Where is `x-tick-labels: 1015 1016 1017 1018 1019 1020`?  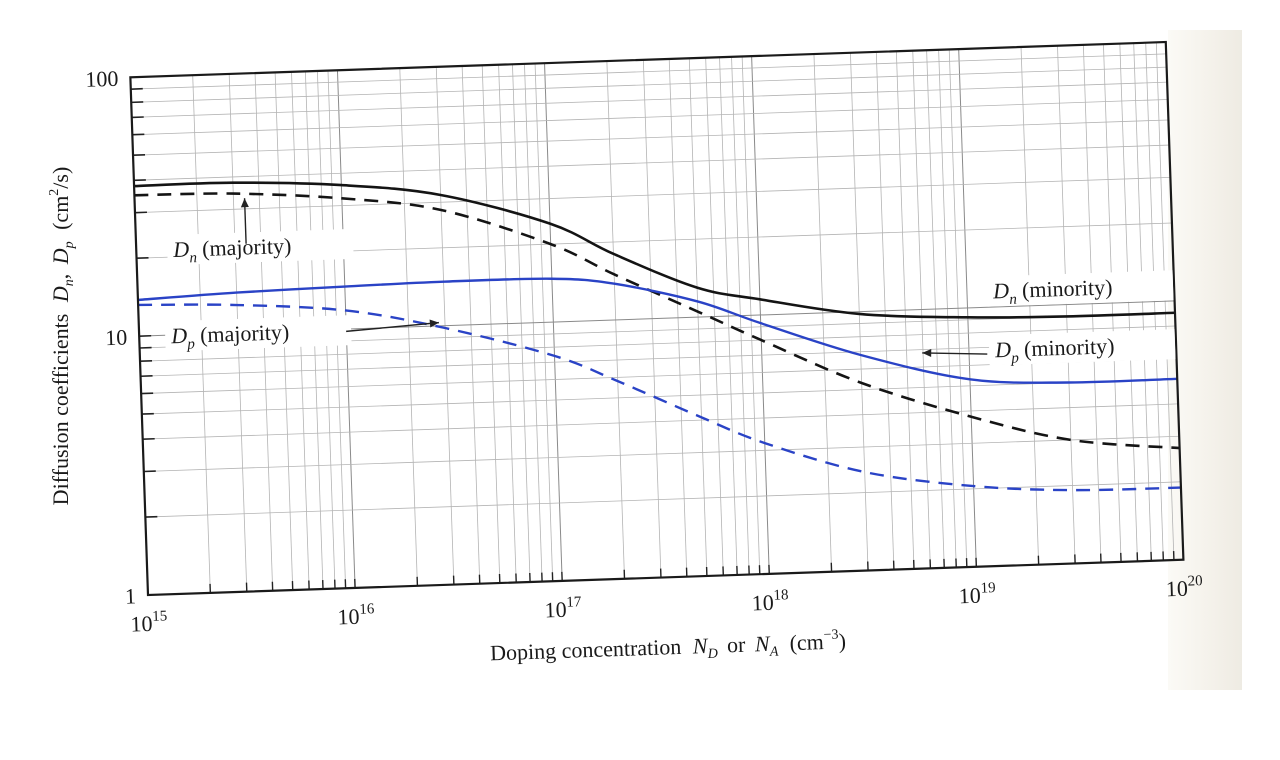 x-tick-labels: 1015 1016 1017 1018 1019 1020 is located at coordinates (666, 604).